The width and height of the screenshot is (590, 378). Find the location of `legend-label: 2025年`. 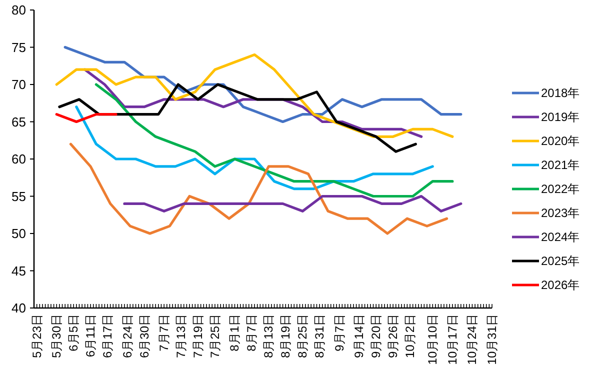

legend-label: 2025年 is located at coordinates (560, 261).